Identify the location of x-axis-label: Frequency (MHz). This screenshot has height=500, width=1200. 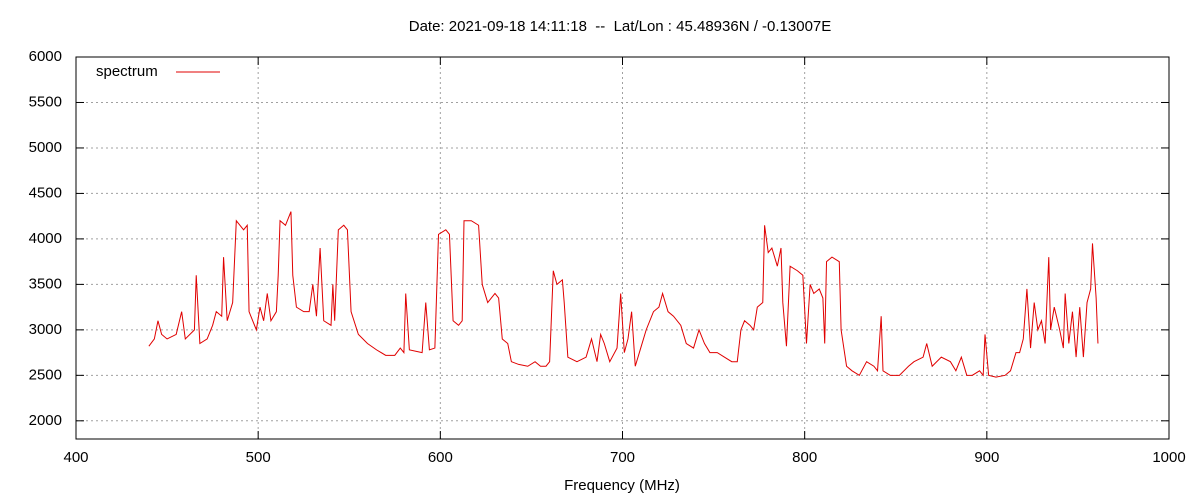
(622, 485).